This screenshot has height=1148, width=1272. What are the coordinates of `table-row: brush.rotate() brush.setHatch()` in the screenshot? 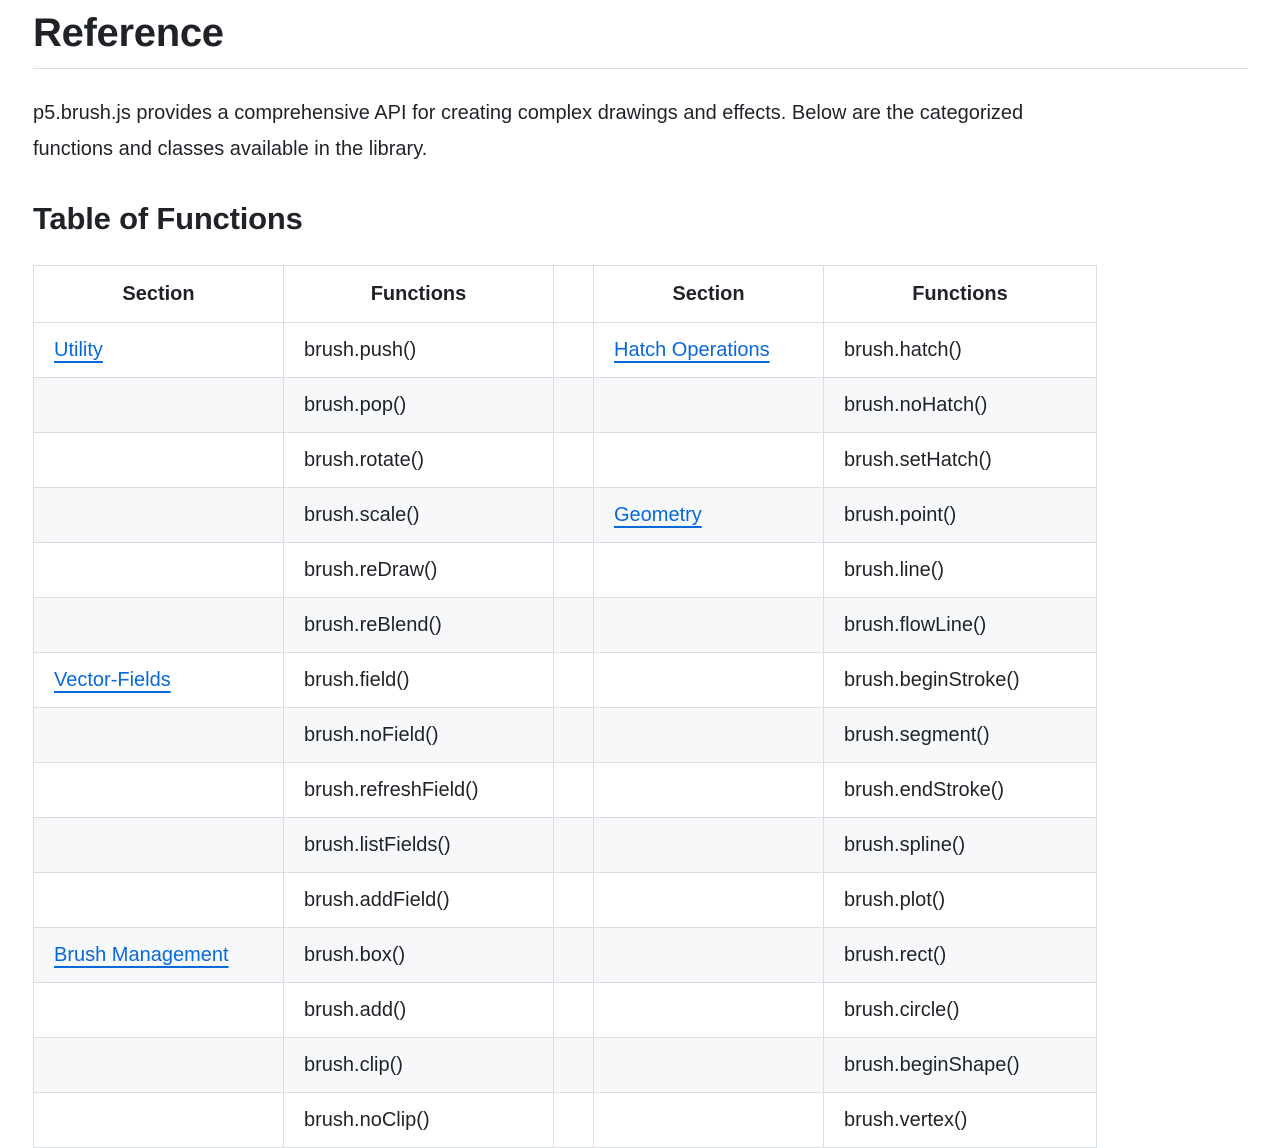 It's located at (565, 460).